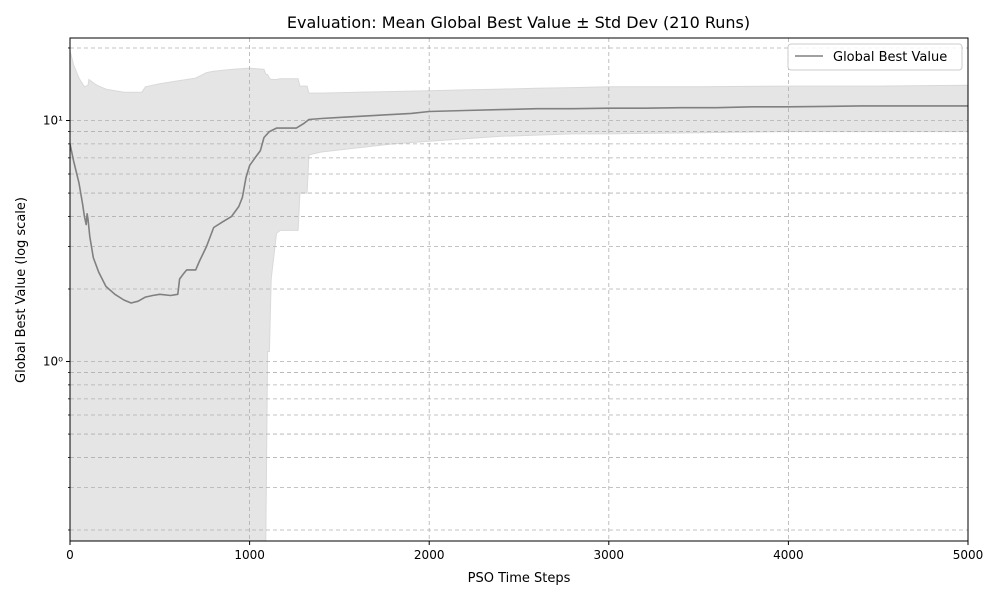 The width and height of the screenshot is (1000, 600). What do you see at coordinates (21, 290) in the screenshot?
I see `y-axis-label: Global Best Value (log scale)` at bounding box center [21, 290].